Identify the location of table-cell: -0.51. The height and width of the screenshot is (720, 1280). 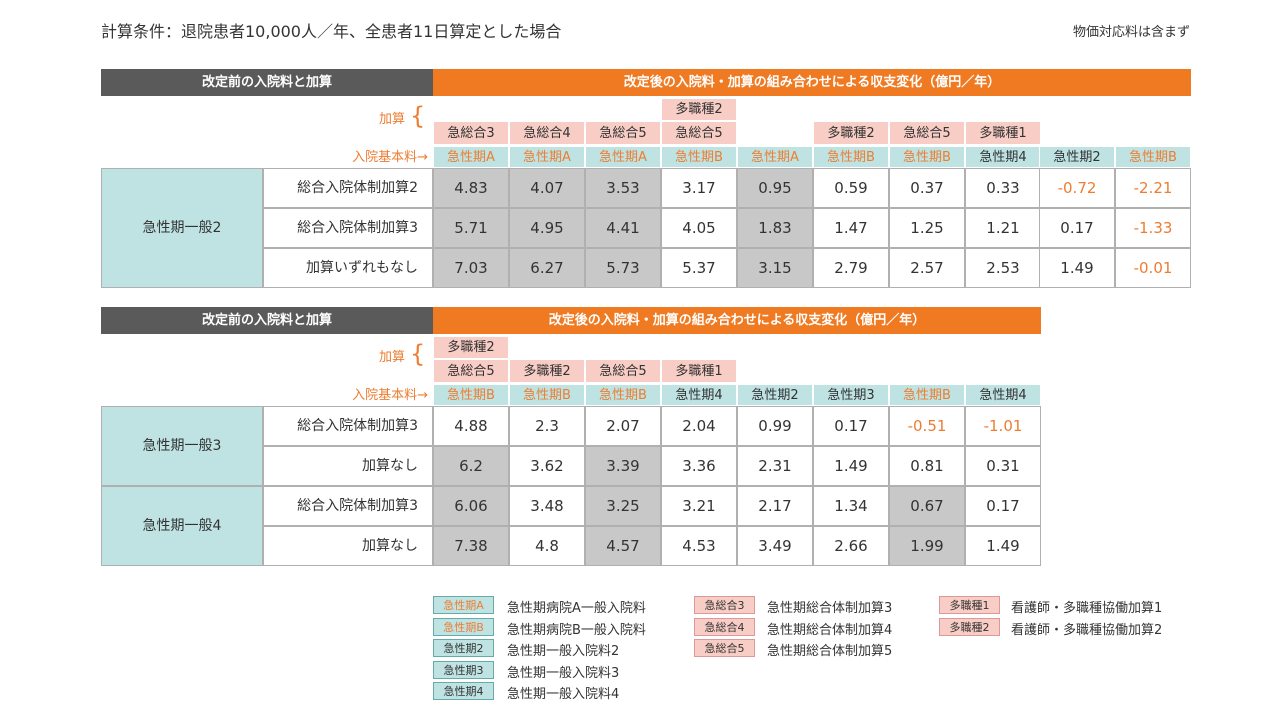
(927, 426).